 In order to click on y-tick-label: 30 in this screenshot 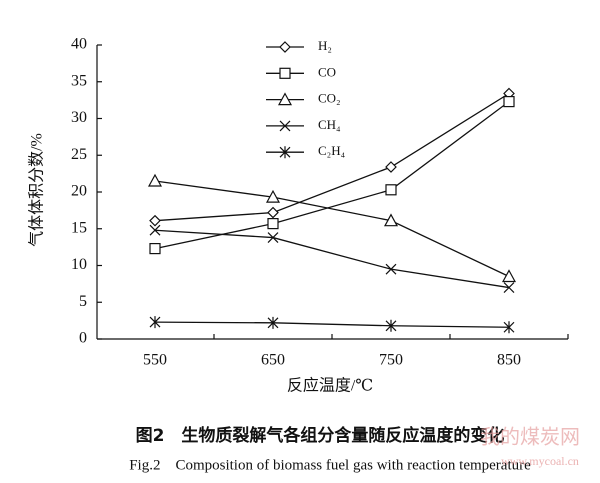, I will do `click(79, 117)`.